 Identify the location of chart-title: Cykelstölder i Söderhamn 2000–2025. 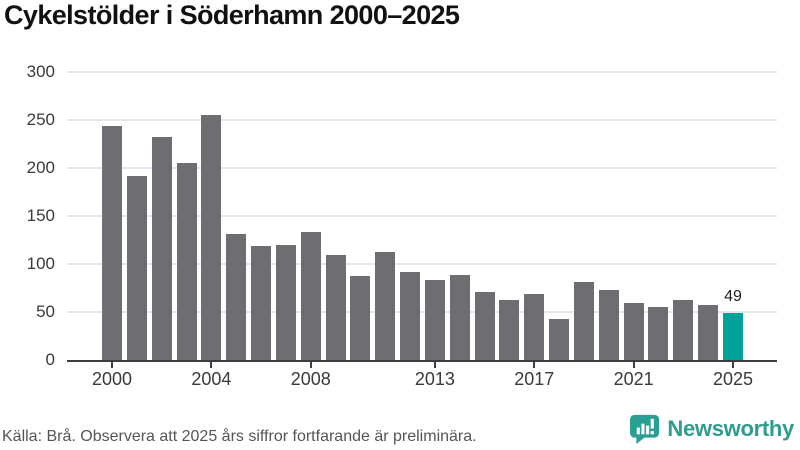
(232, 15).